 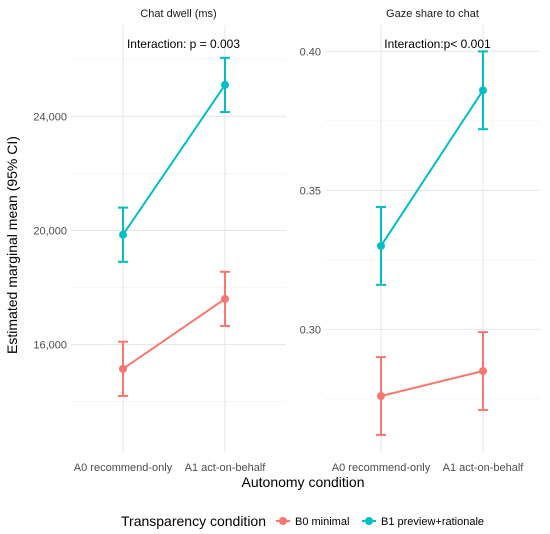 What do you see at coordinates (303, 482) in the screenshot?
I see `x-axis-label: Autonomy condition` at bounding box center [303, 482].